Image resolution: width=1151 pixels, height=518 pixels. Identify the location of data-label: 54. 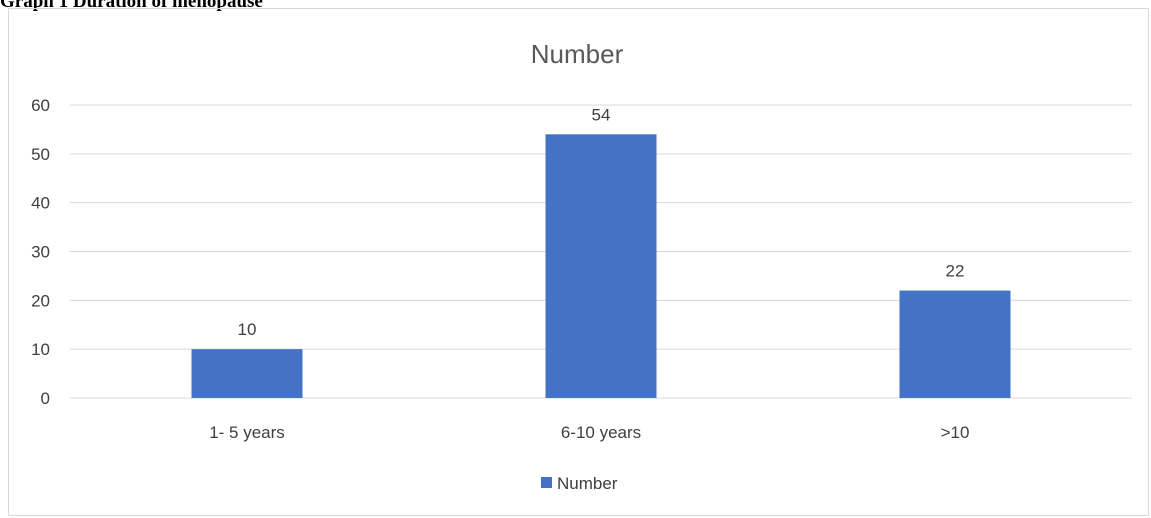
(601, 114).